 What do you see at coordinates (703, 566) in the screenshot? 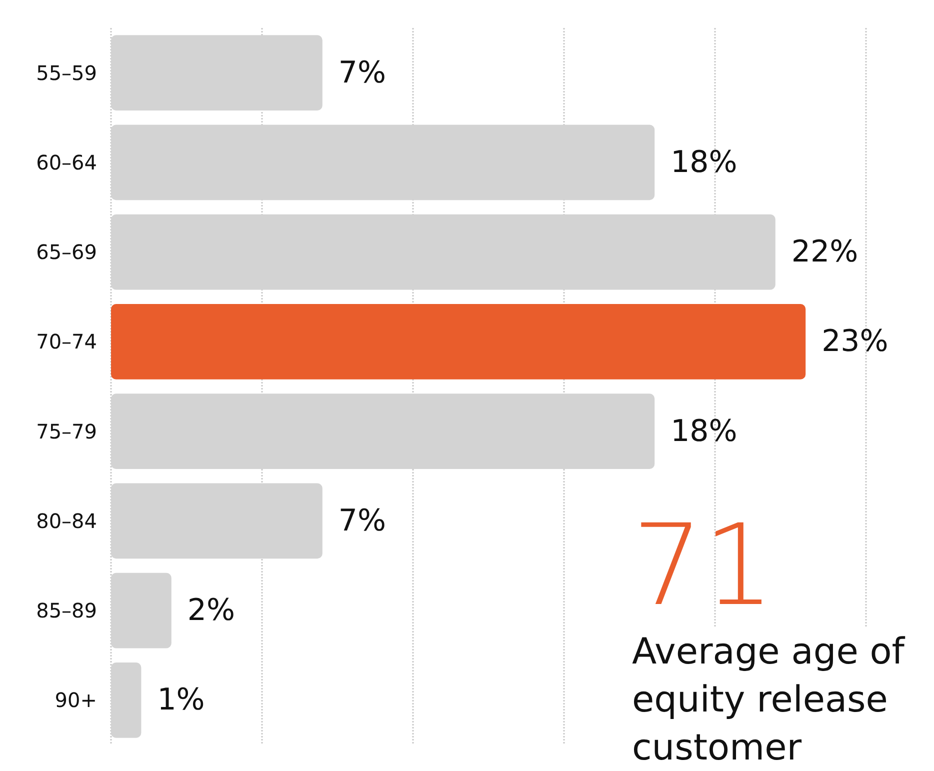
I see `annotation: 71` at bounding box center [703, 566].